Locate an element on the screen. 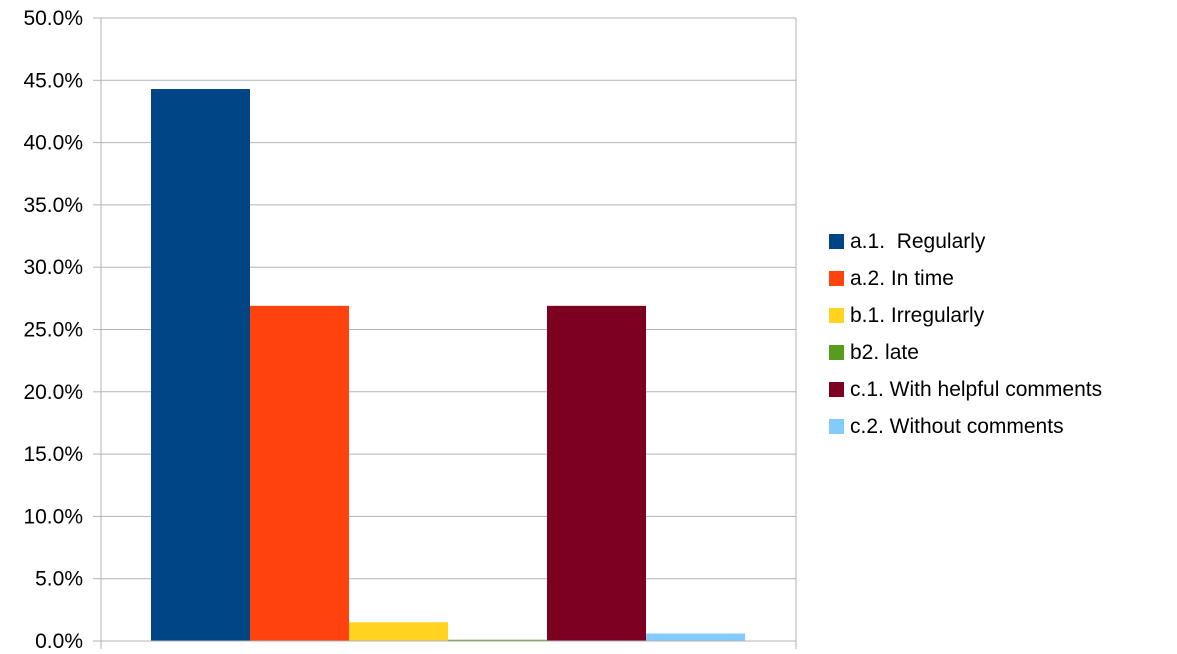  legend-label: a.1. Regularly is located at coordinates (918, 241).